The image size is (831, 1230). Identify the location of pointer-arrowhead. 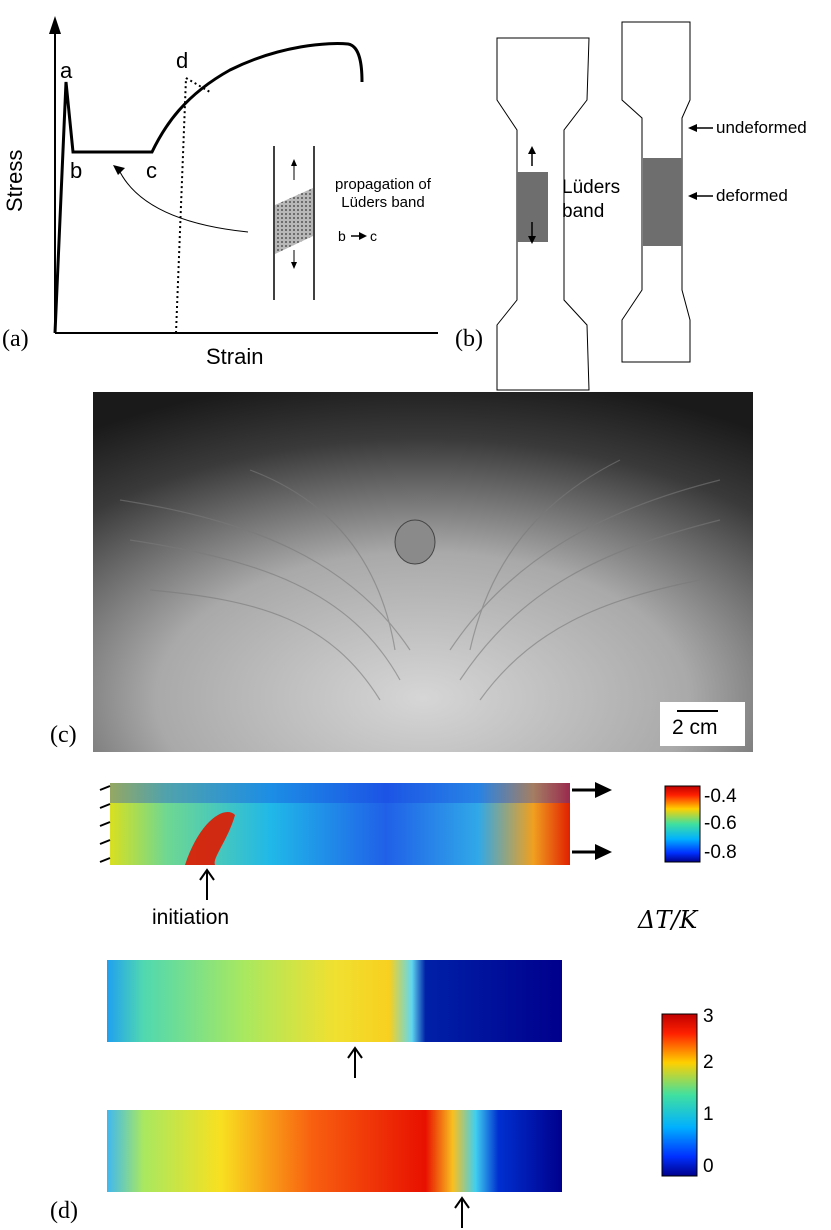
(119, 170).